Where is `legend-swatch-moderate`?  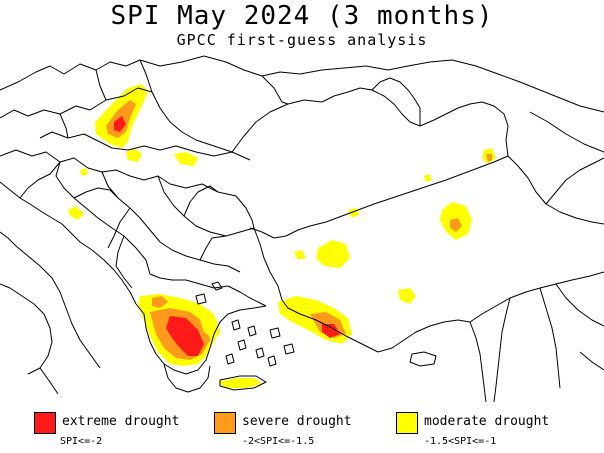 legend-swatch-moderate is located at coordinates (407, 423).